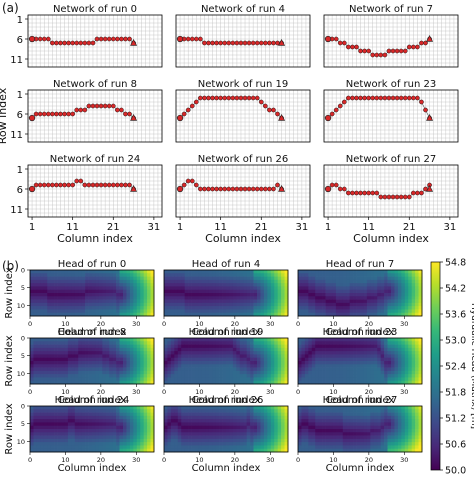 This screenshot has width=474, height=479. What do you see at coordinates (270, 392) in the screenshot?
I see `x-tick-label: 30` at bounding box center [270, 392].